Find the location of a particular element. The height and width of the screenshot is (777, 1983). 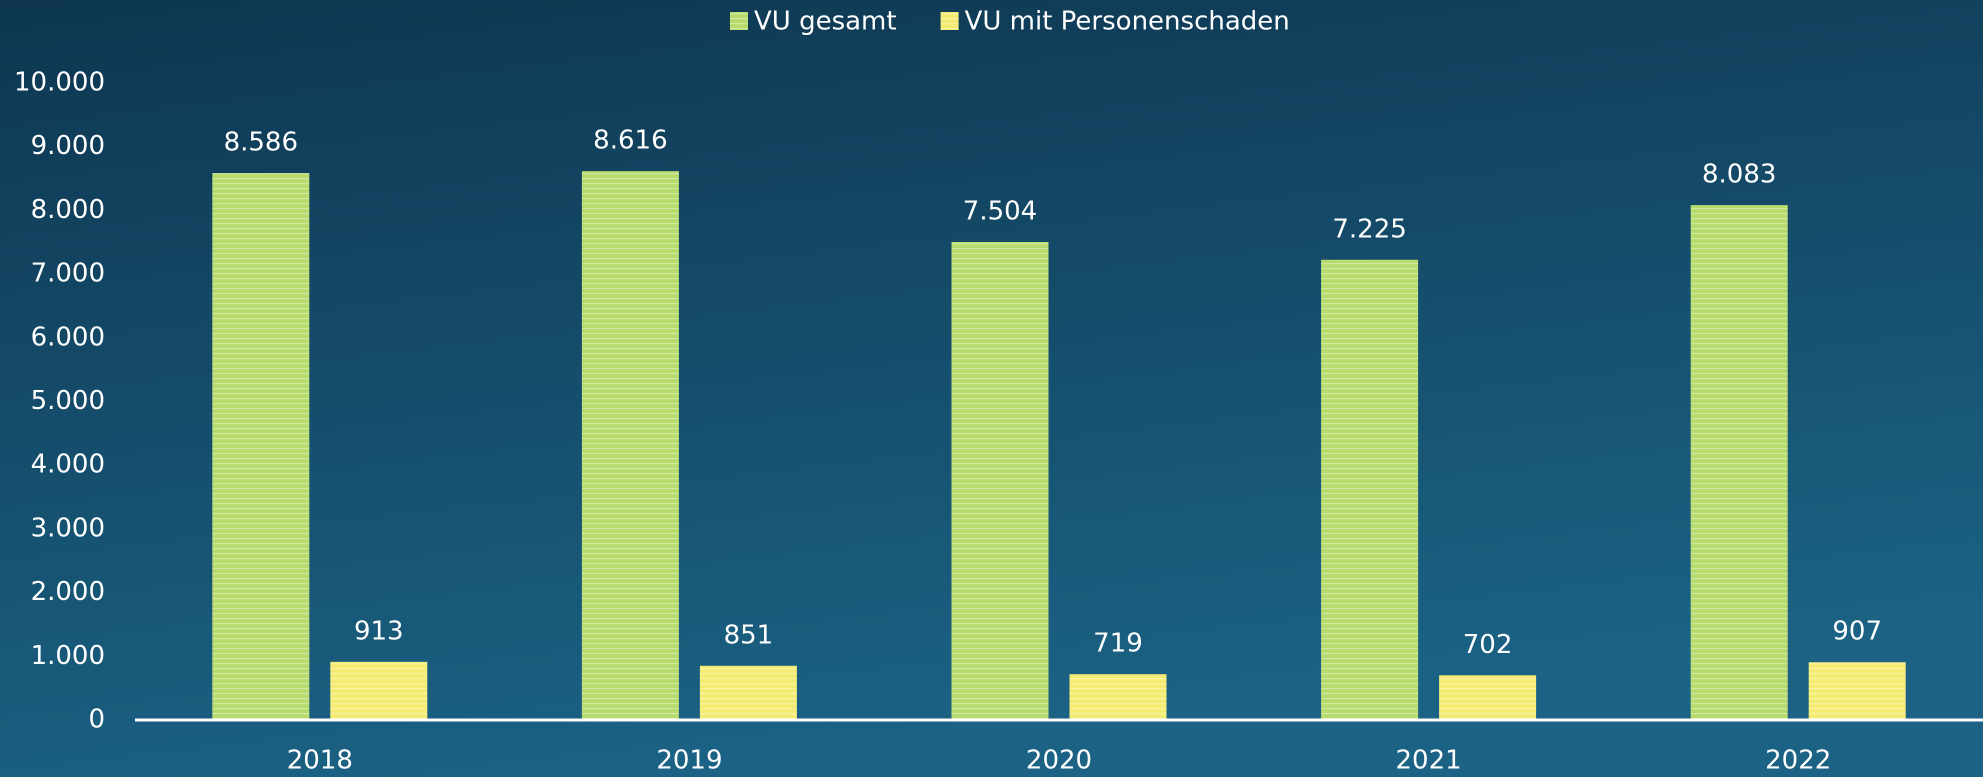

y-tick-label: 9.000 is located at coordinates (68, 146).